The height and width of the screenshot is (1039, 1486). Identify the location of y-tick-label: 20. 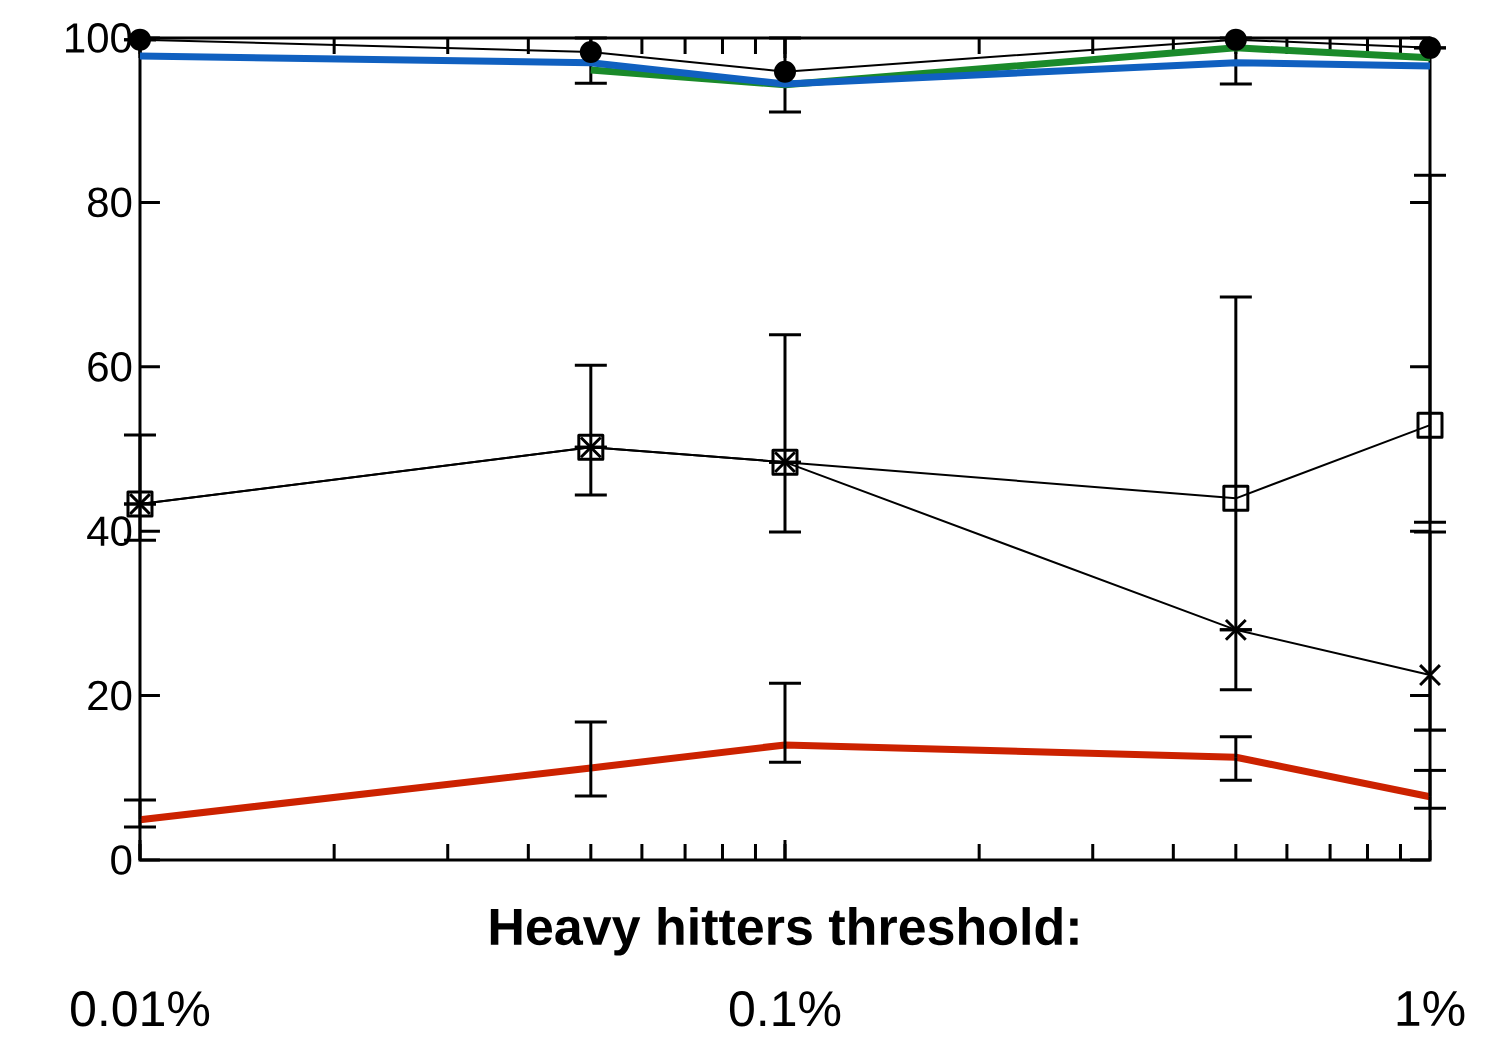
(110, 695).